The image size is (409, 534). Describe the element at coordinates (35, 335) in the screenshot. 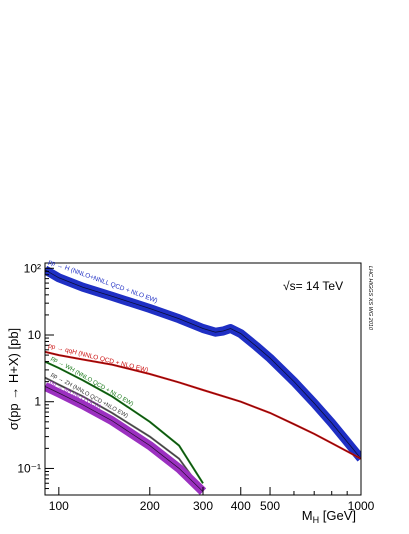

I see `y-tick-label: 10` at that location.